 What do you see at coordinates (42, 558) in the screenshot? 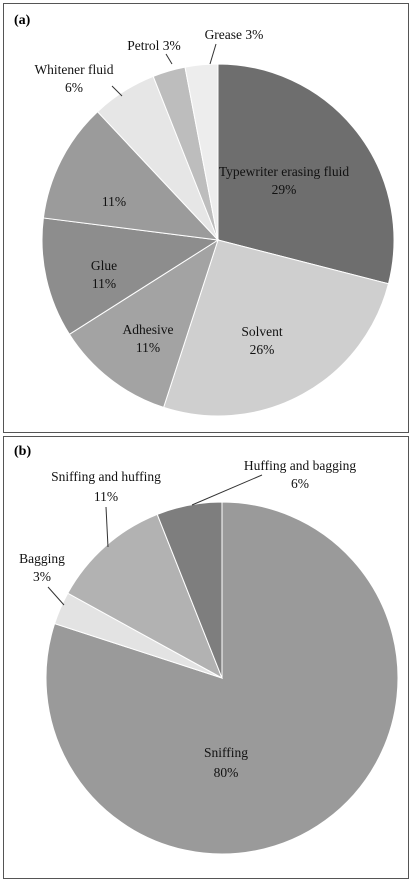
I see `slice-label-bagging: Bagging` at bounding box center [42, 558].